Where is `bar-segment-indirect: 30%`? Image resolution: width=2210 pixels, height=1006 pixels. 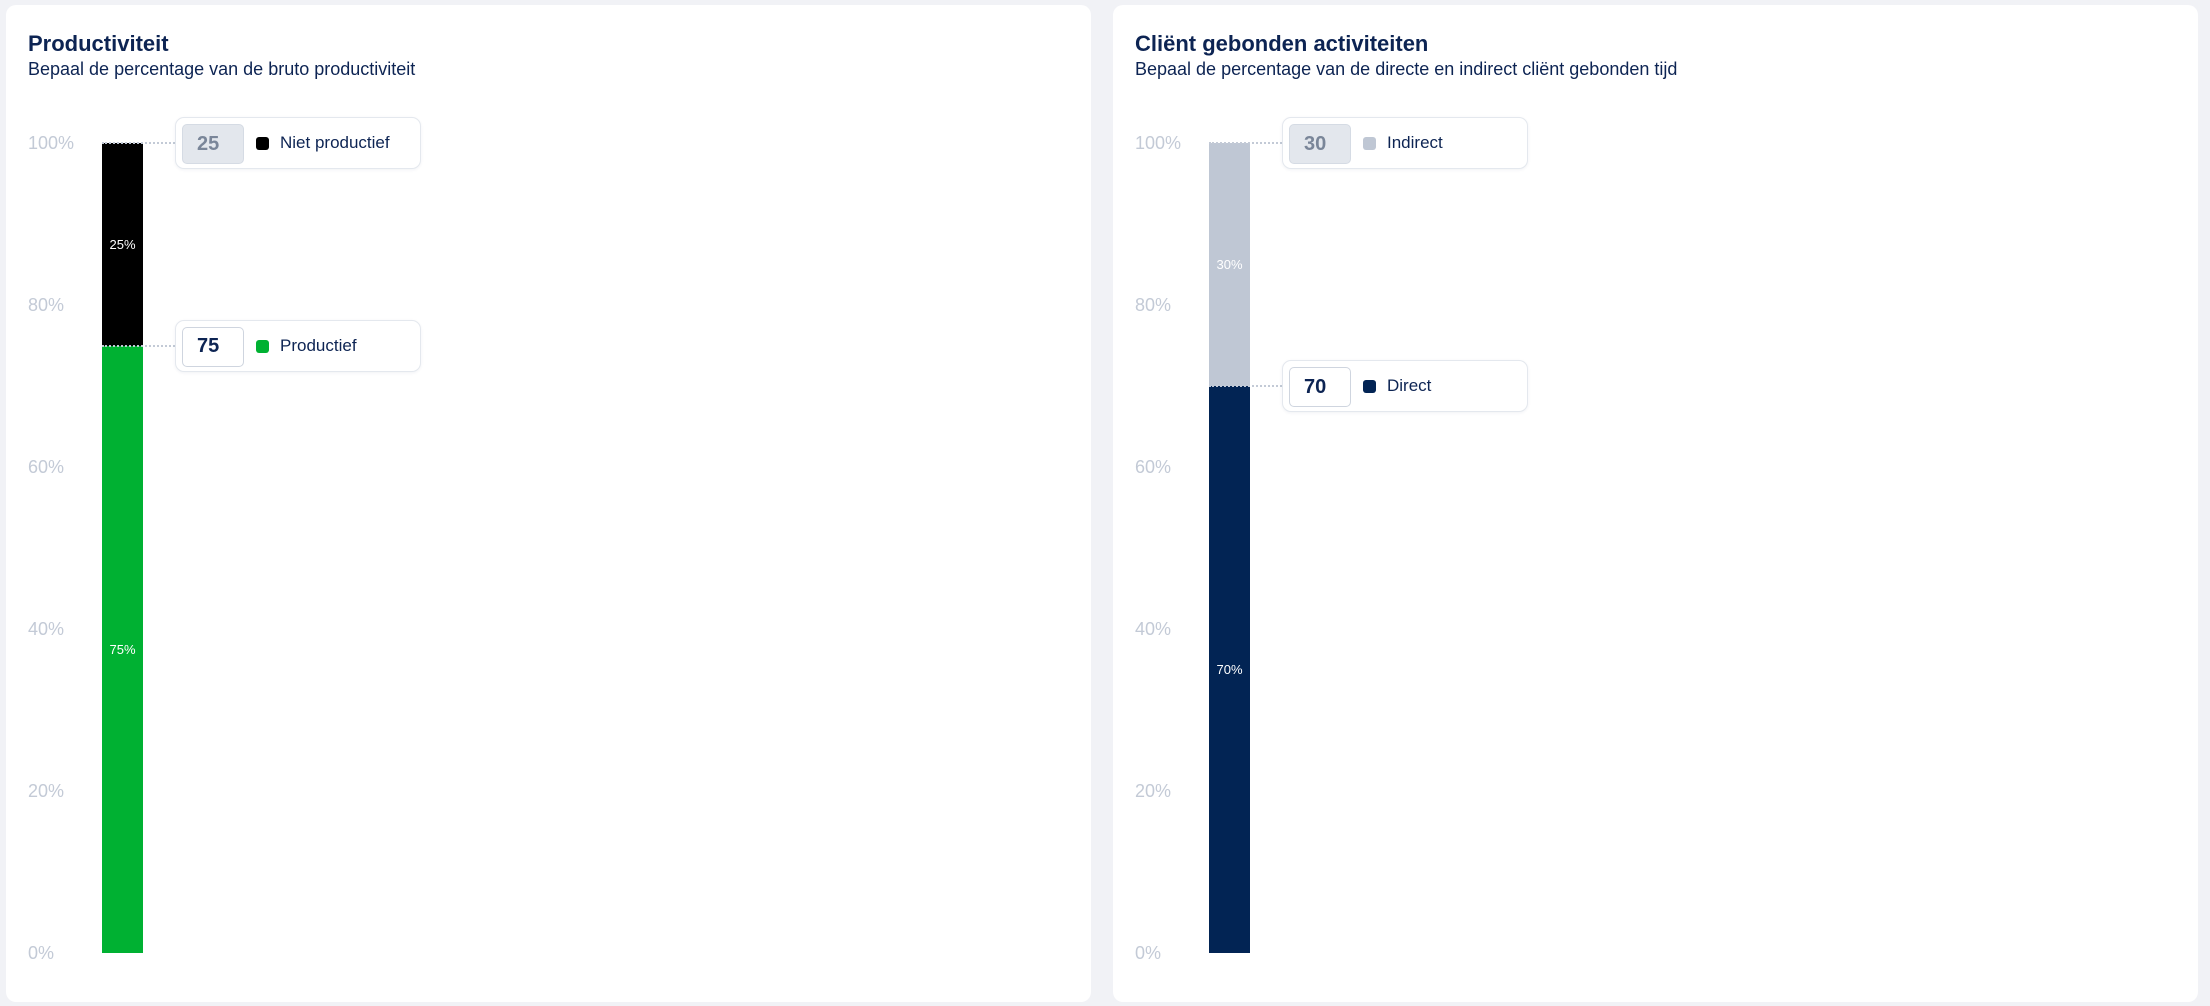 bar-segment-indirect: 30% is located at coordinates (1229, 264).